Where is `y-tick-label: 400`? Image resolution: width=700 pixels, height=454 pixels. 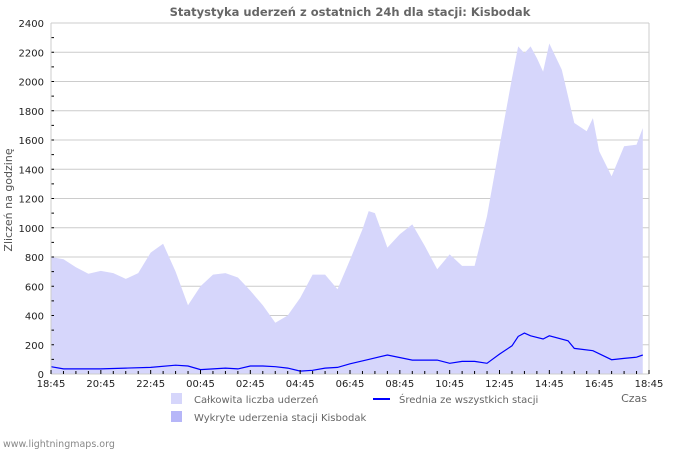
y-tick-label: 400 is located at coordinates (34, 317).